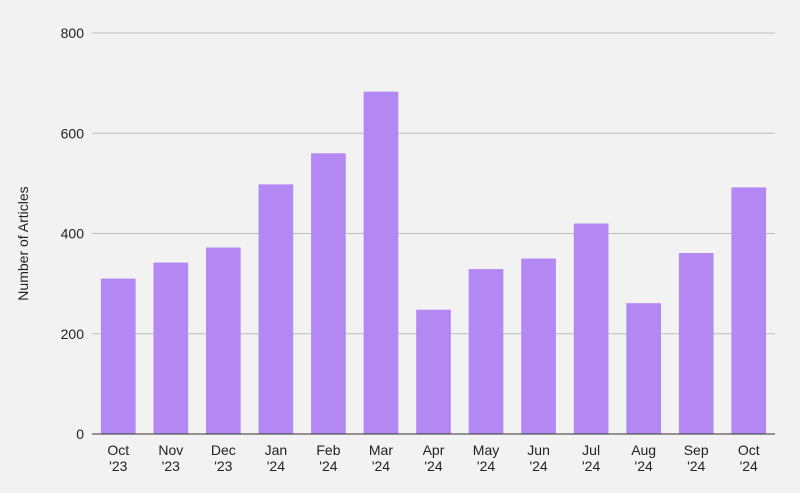 The height and width of the screenshot is (493, 800). I want to click on y-tick-label: 800, so click(73, 33).